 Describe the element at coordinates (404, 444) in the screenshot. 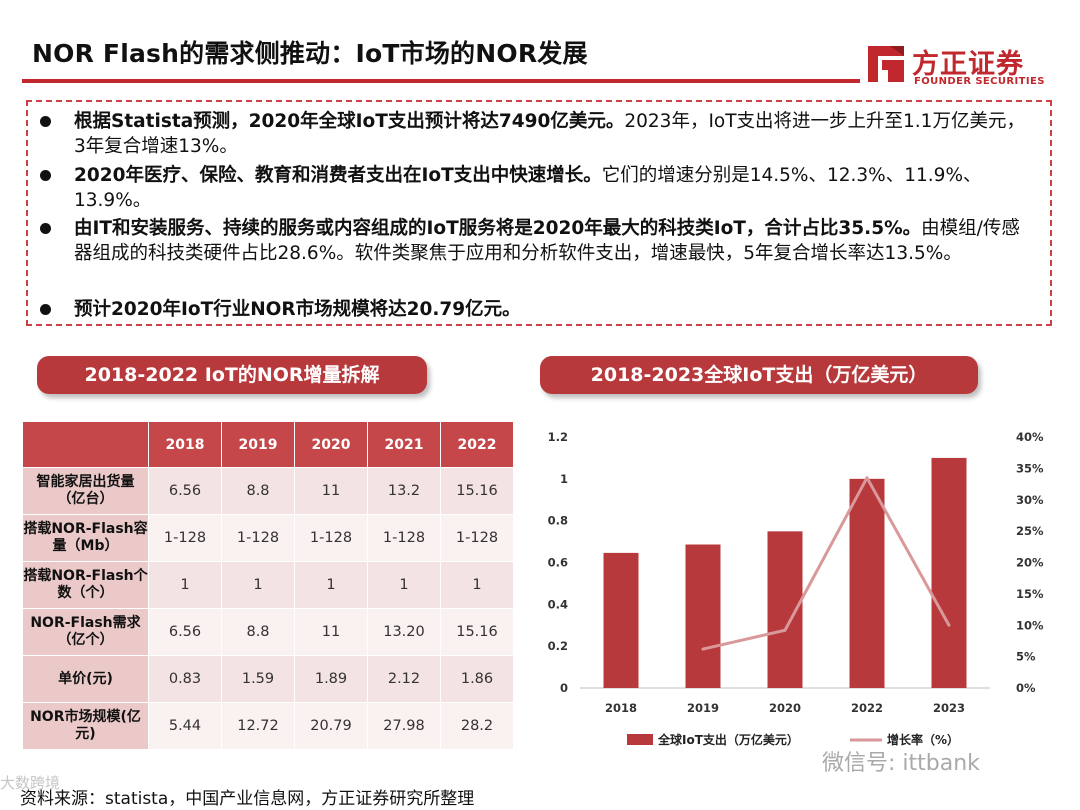

I see `table-header-cell: 2021` at that location.